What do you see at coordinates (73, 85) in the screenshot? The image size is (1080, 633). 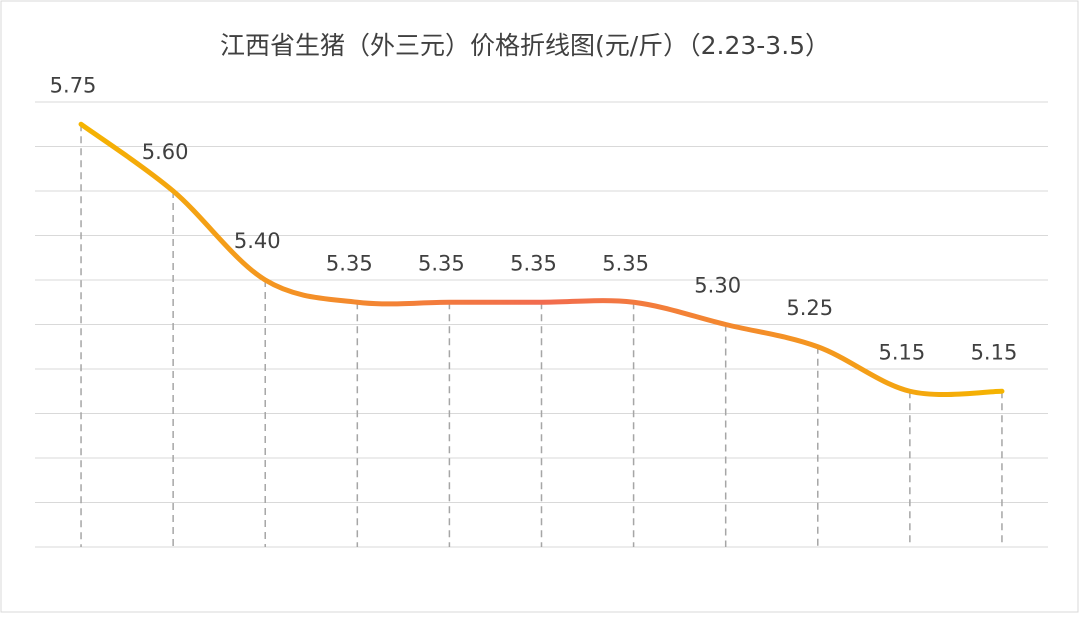 I see `data-label: 5.75` at bounding box center [73, 85].